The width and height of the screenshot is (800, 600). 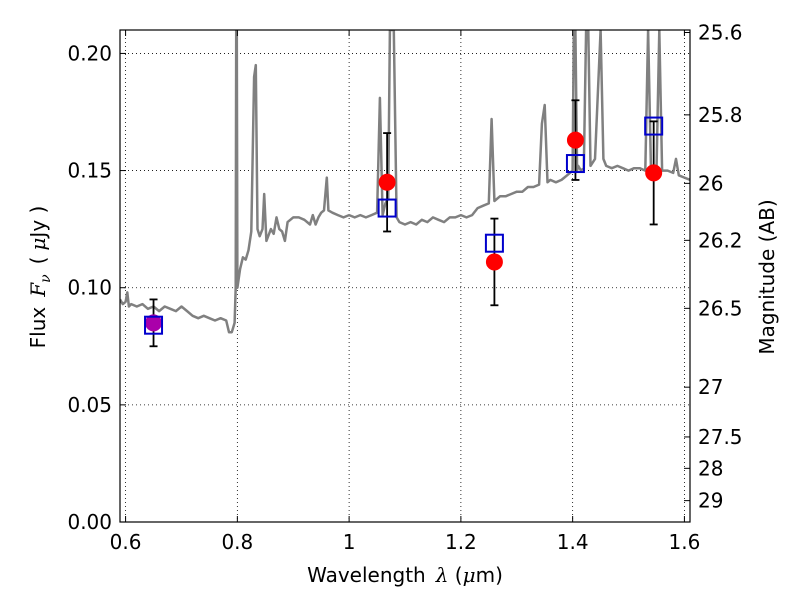 I want to click on y2-tick-label: 27, so click(x=710, y=387).